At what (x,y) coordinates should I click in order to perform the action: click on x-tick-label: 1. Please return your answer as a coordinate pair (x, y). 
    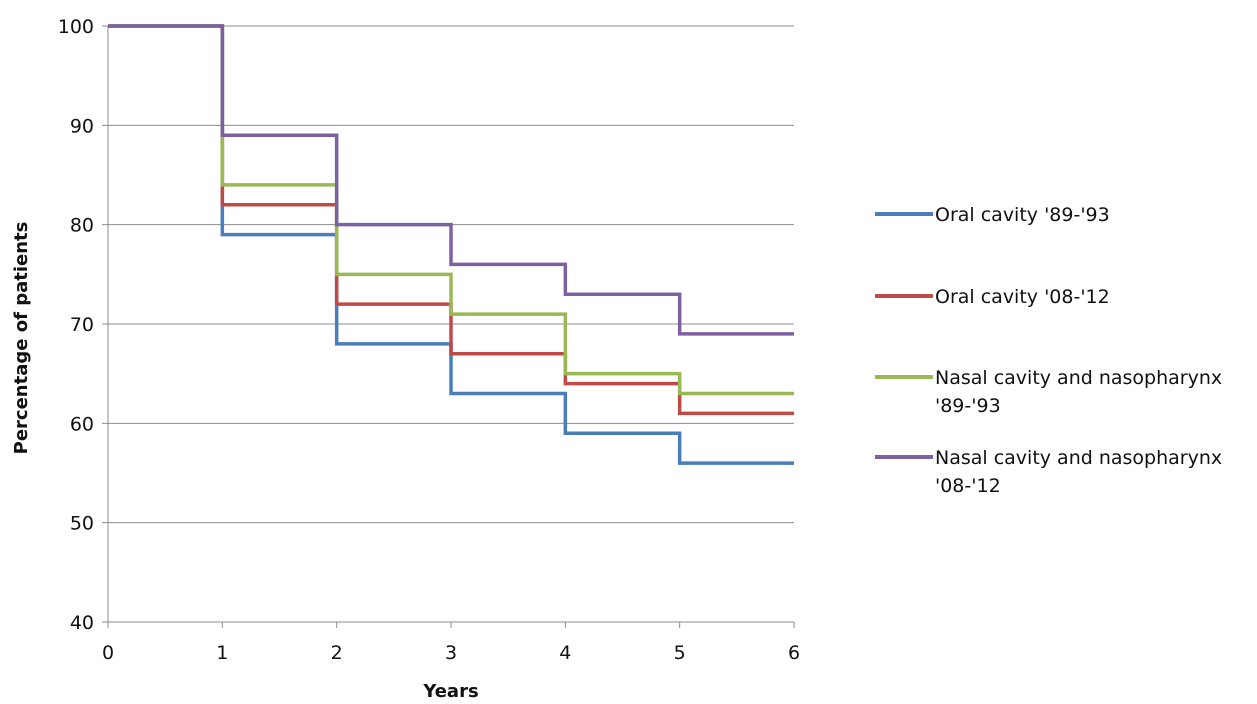
    Looking at the image, I should click on (222, 653).